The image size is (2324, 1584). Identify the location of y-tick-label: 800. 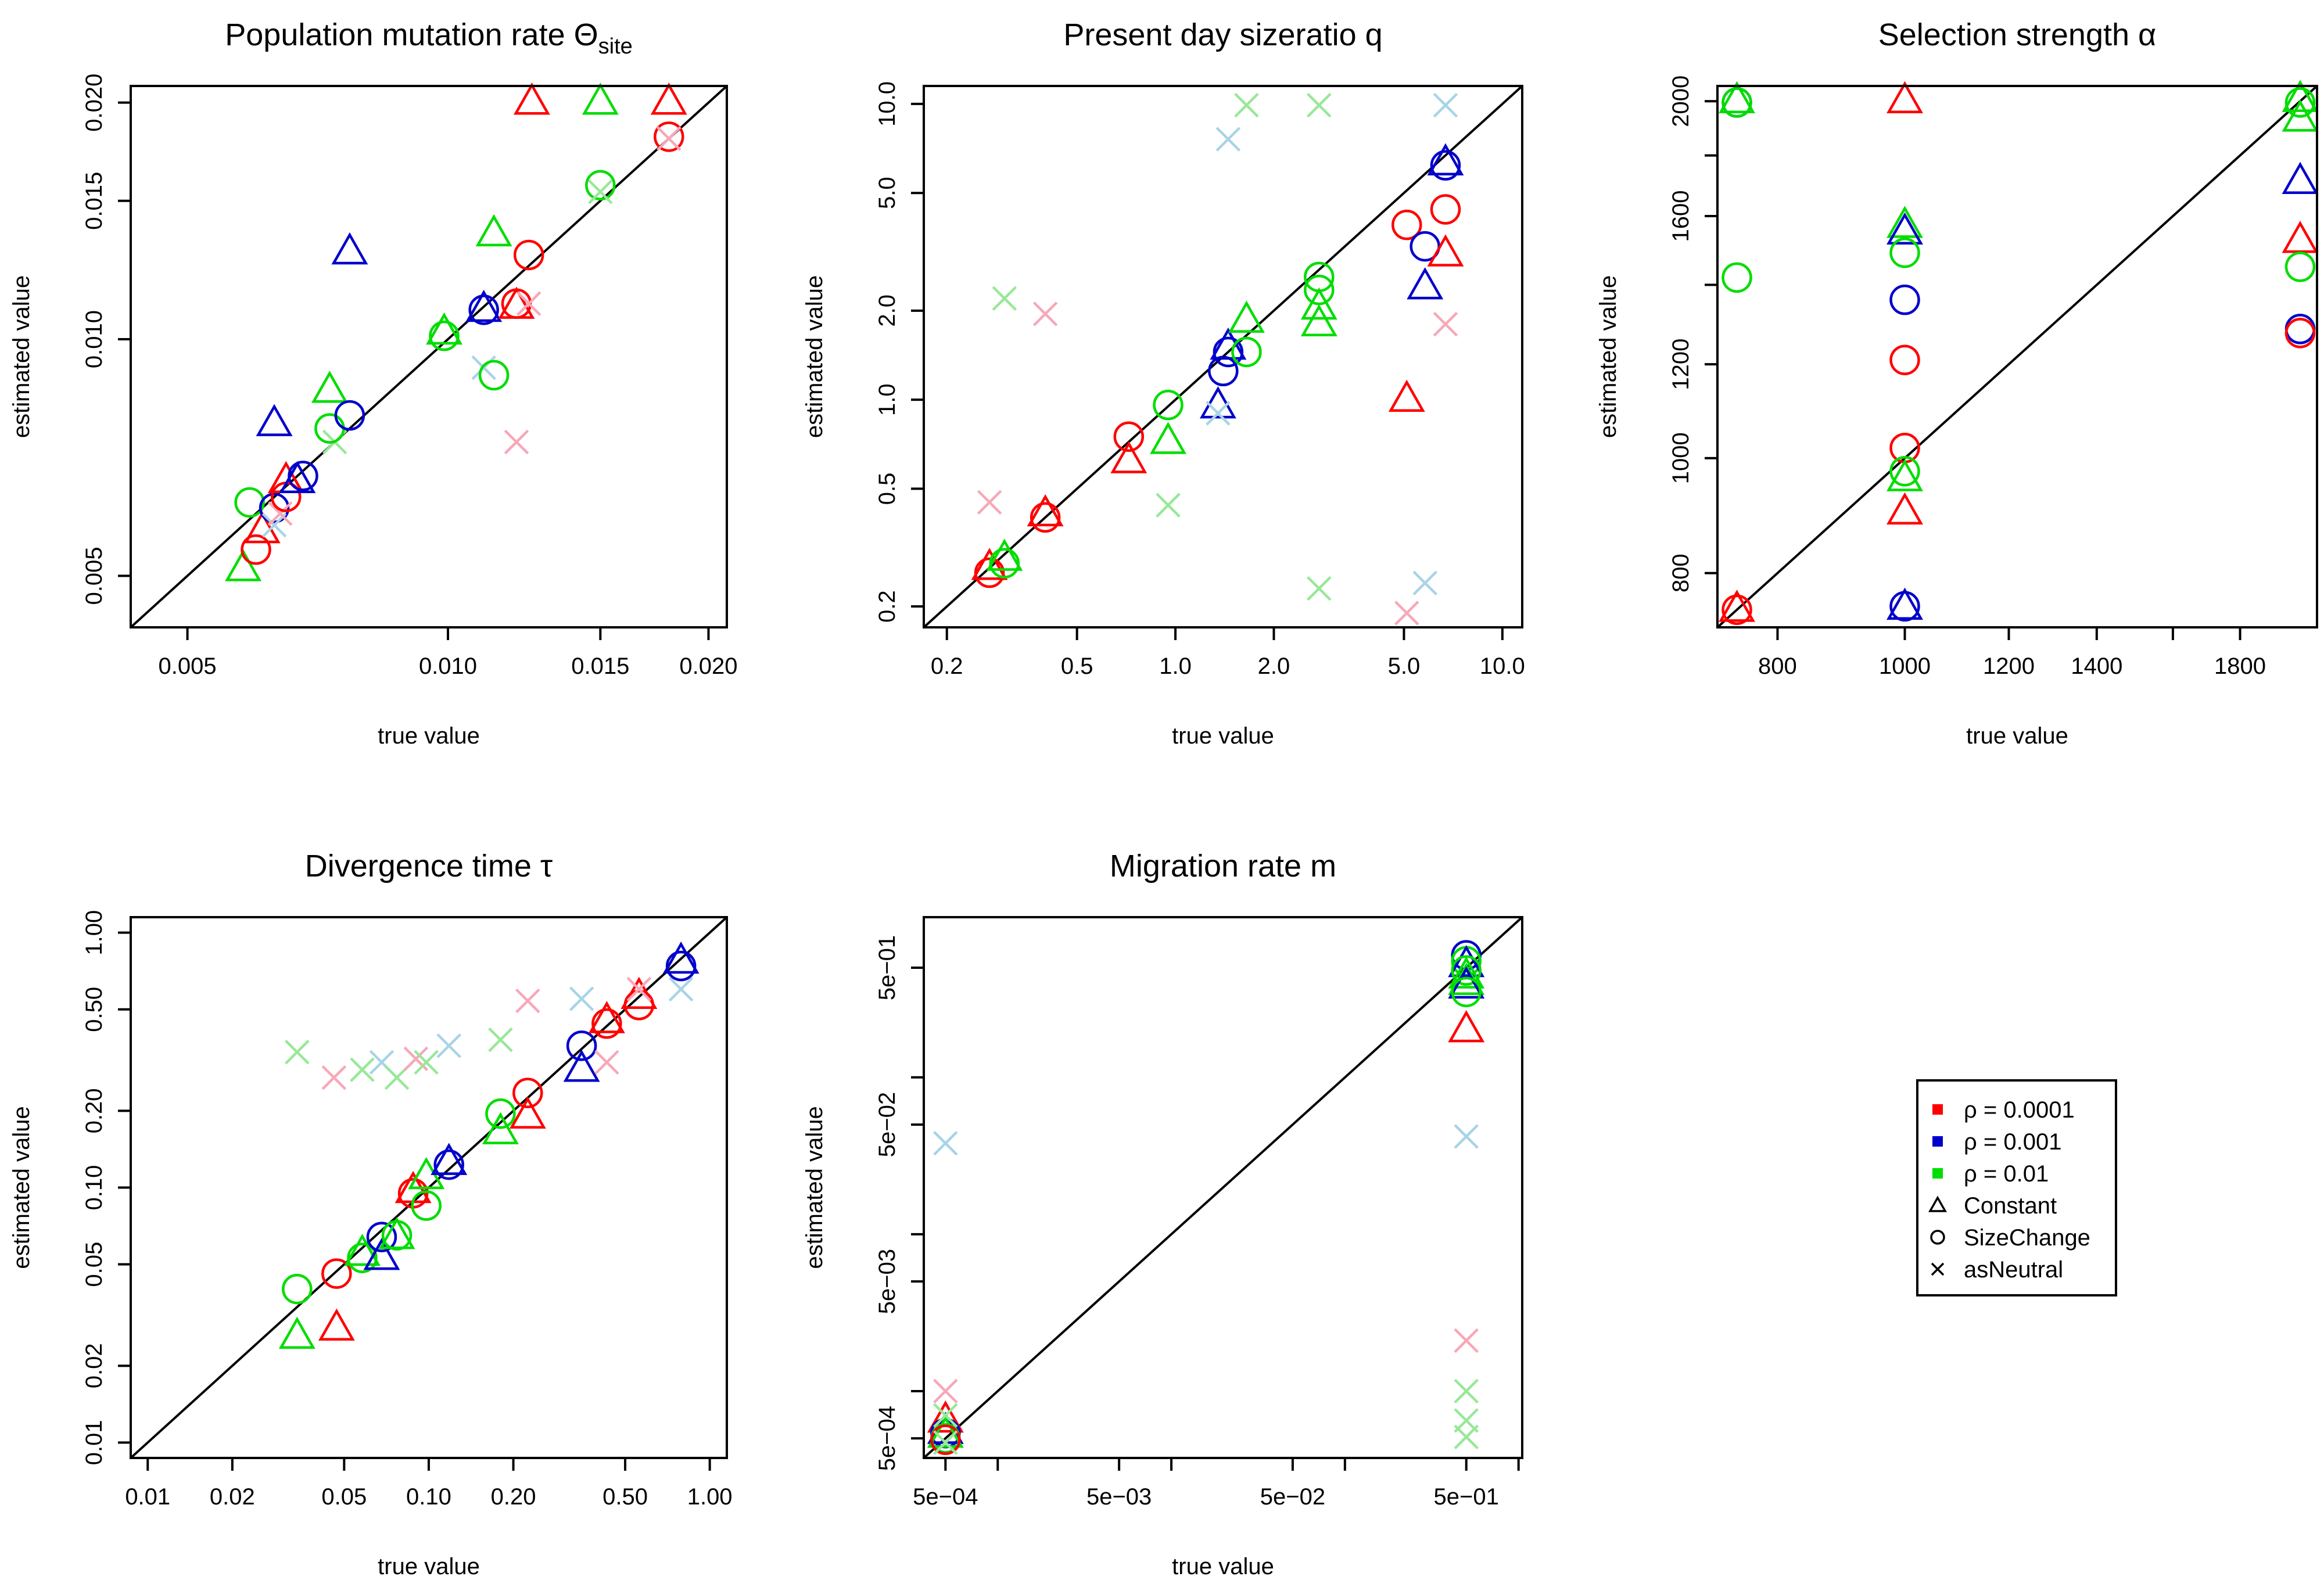
(1681, 573).